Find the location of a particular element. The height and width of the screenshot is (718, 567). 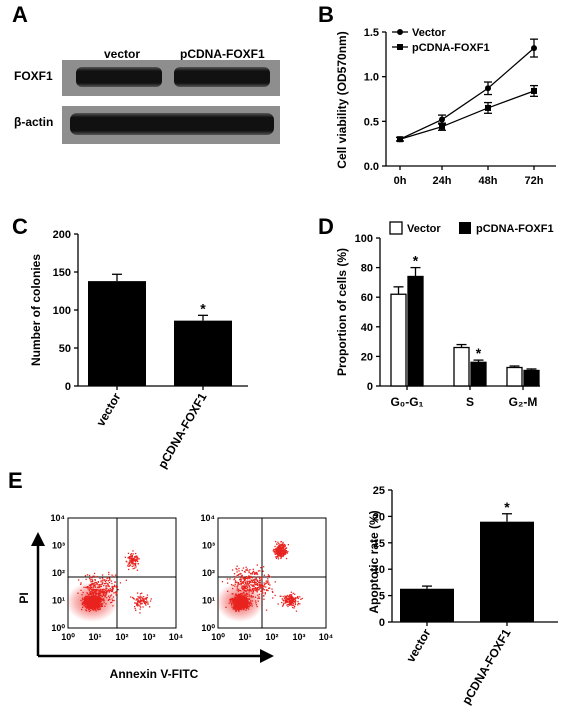

panel-c-bar is located at coordinates (203, 353).